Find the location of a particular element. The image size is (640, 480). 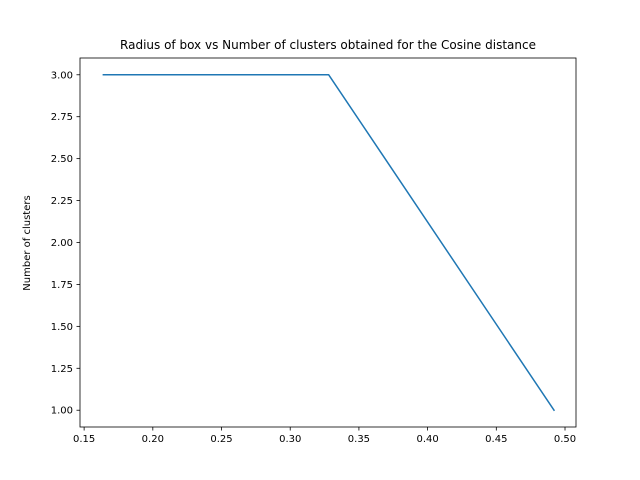

y-tick-label: 1.75 is located at coordinates (62, 285).